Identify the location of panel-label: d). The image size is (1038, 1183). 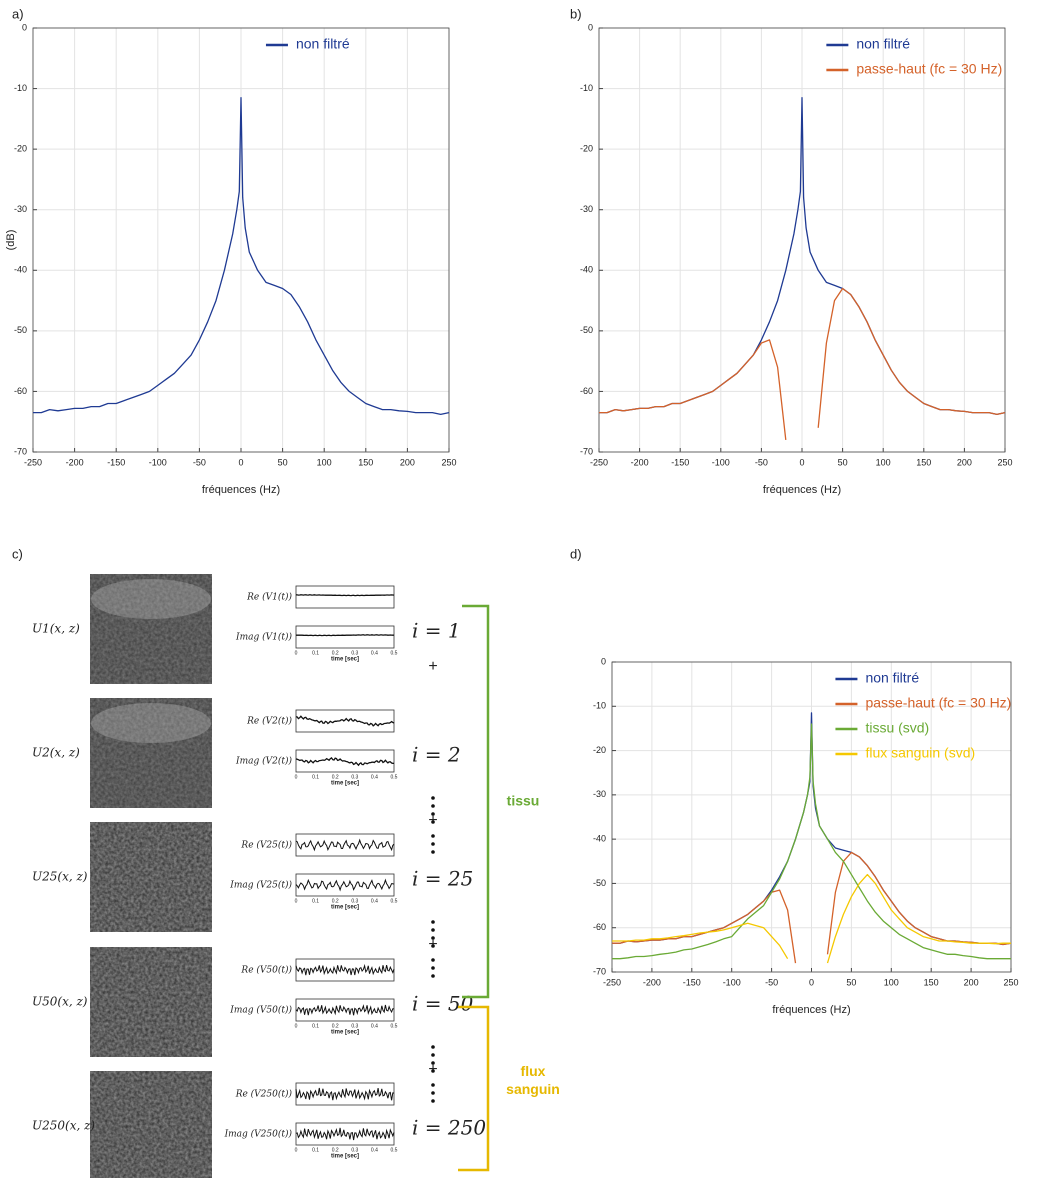
(576, 553).